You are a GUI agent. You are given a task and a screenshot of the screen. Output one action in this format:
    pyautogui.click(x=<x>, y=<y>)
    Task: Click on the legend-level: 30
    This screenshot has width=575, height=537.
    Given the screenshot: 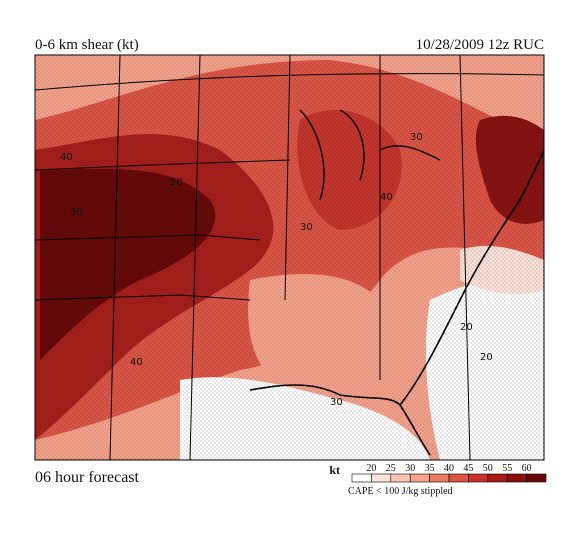 What is the action you would take?
    pyautogui.click(x=410, y=468)
    